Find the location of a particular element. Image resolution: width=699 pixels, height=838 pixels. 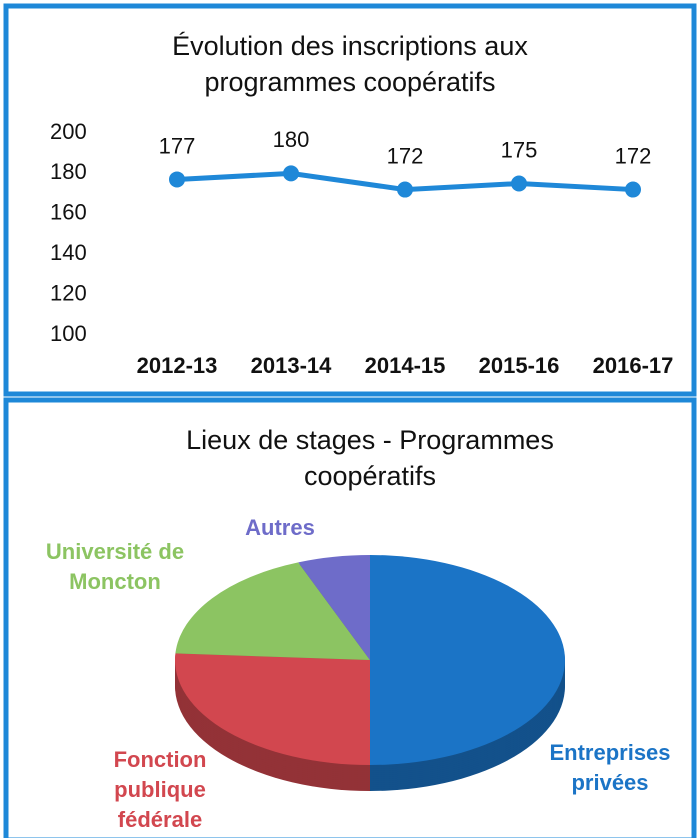

pie-label: Autres is located at coordinates (280, 527).